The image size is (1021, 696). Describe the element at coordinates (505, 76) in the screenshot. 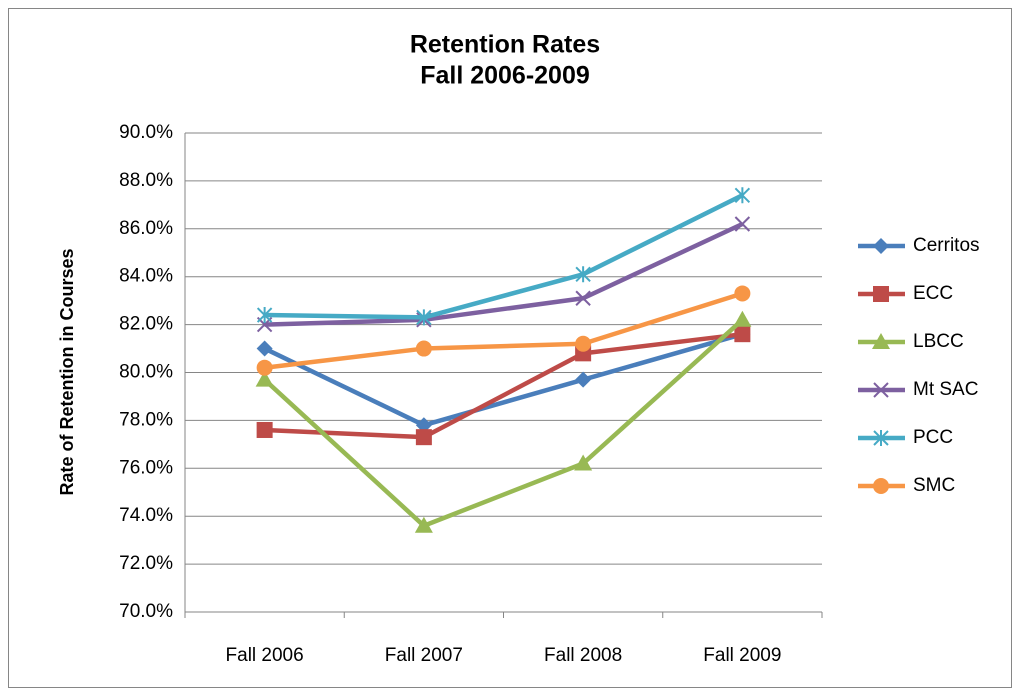

I see `chart-subtitle: Fall 2006-2009` at that location.